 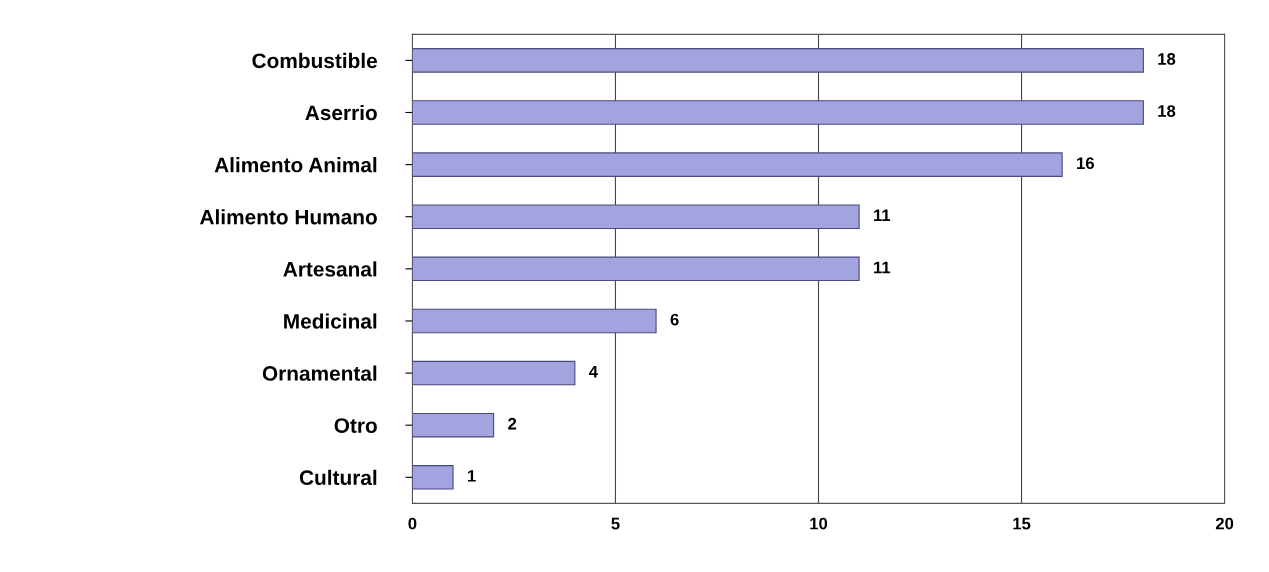 I want to click on data-label: 6, so click(x=674, y=319).